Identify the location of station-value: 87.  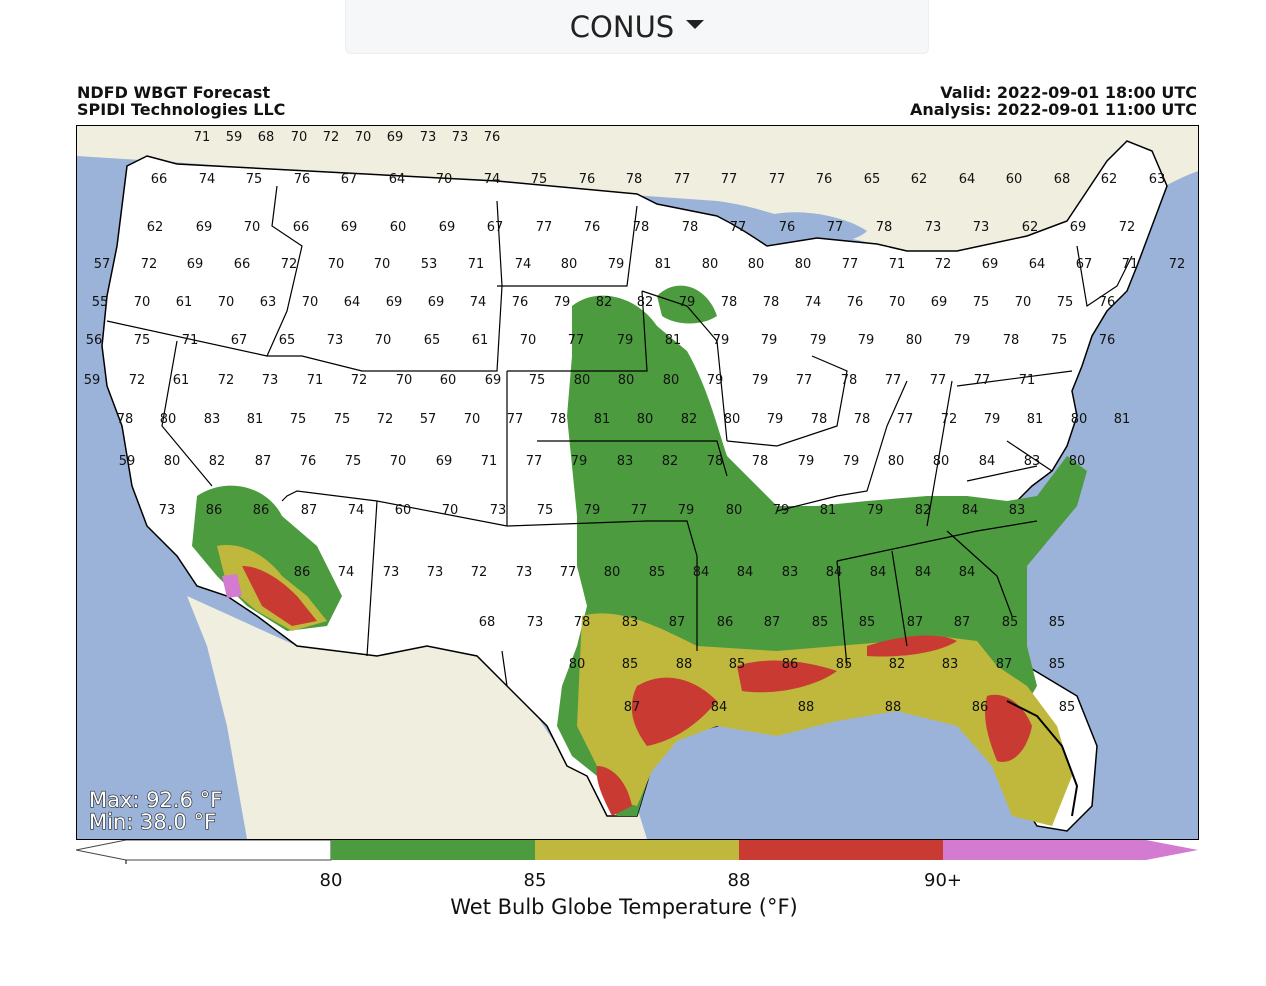
(309, 510).